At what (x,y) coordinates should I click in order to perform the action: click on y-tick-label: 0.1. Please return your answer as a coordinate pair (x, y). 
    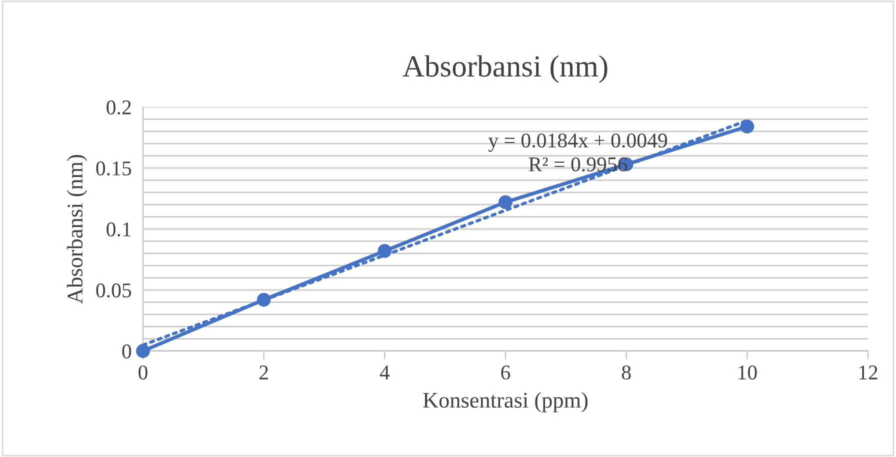
    Looking at the image, I should click on (118, 229).